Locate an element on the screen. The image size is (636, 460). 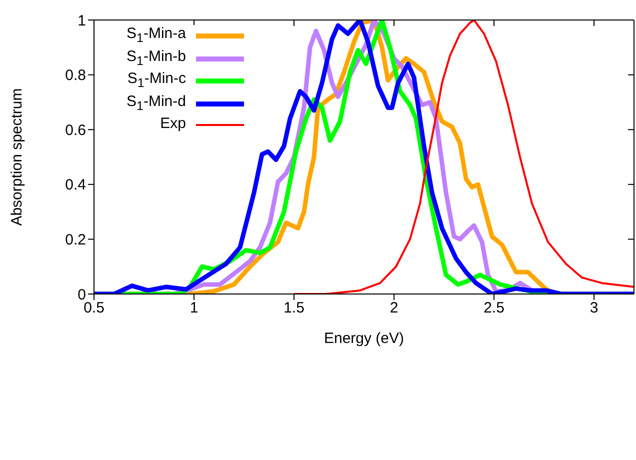
x-tick-label: 0.5 is located at coordinates (94, 308).